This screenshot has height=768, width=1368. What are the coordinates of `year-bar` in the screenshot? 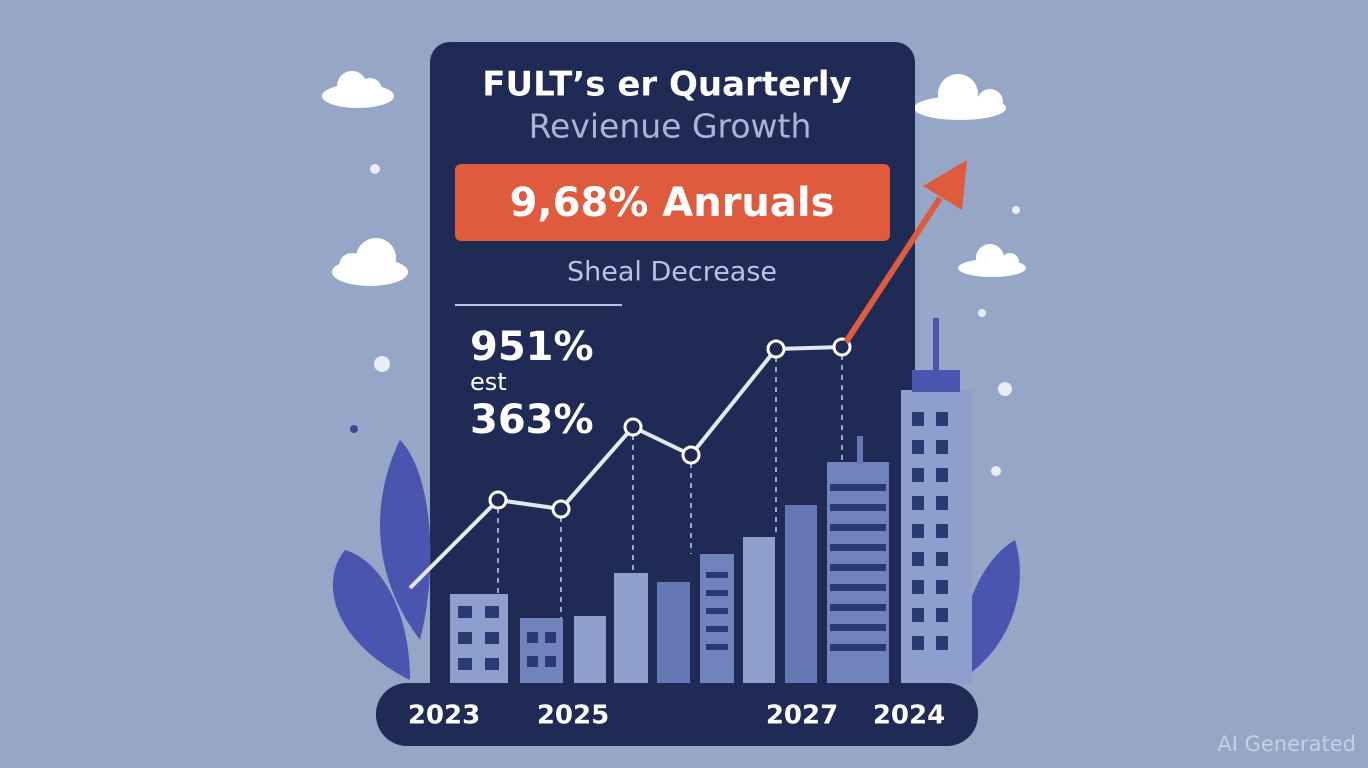 It's located at (677, 714).